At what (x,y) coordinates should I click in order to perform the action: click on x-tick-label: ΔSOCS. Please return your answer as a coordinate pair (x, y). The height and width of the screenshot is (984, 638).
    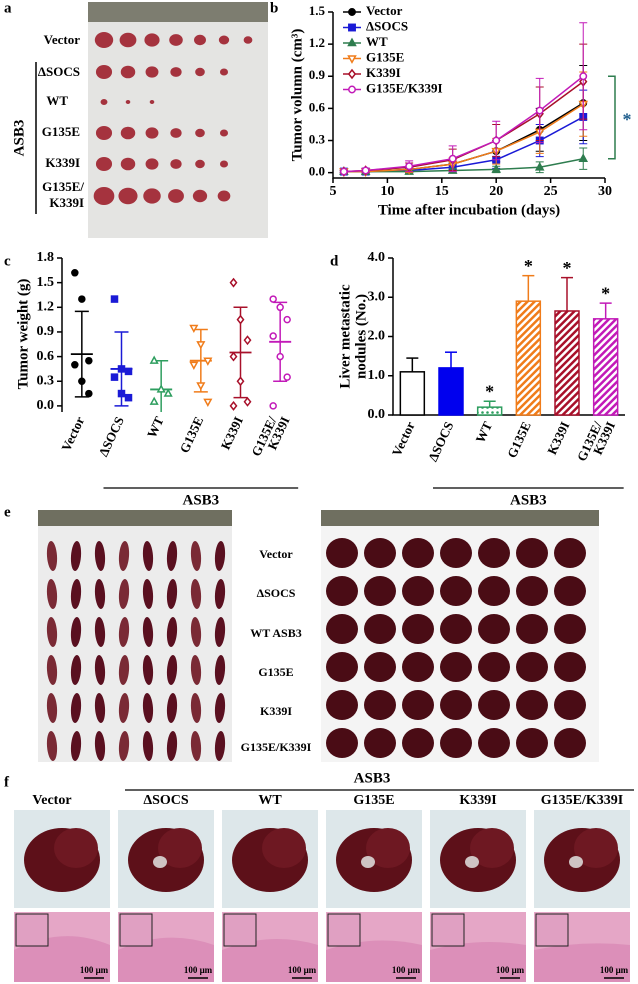
    Looking at the image, I should click on (440, 441).